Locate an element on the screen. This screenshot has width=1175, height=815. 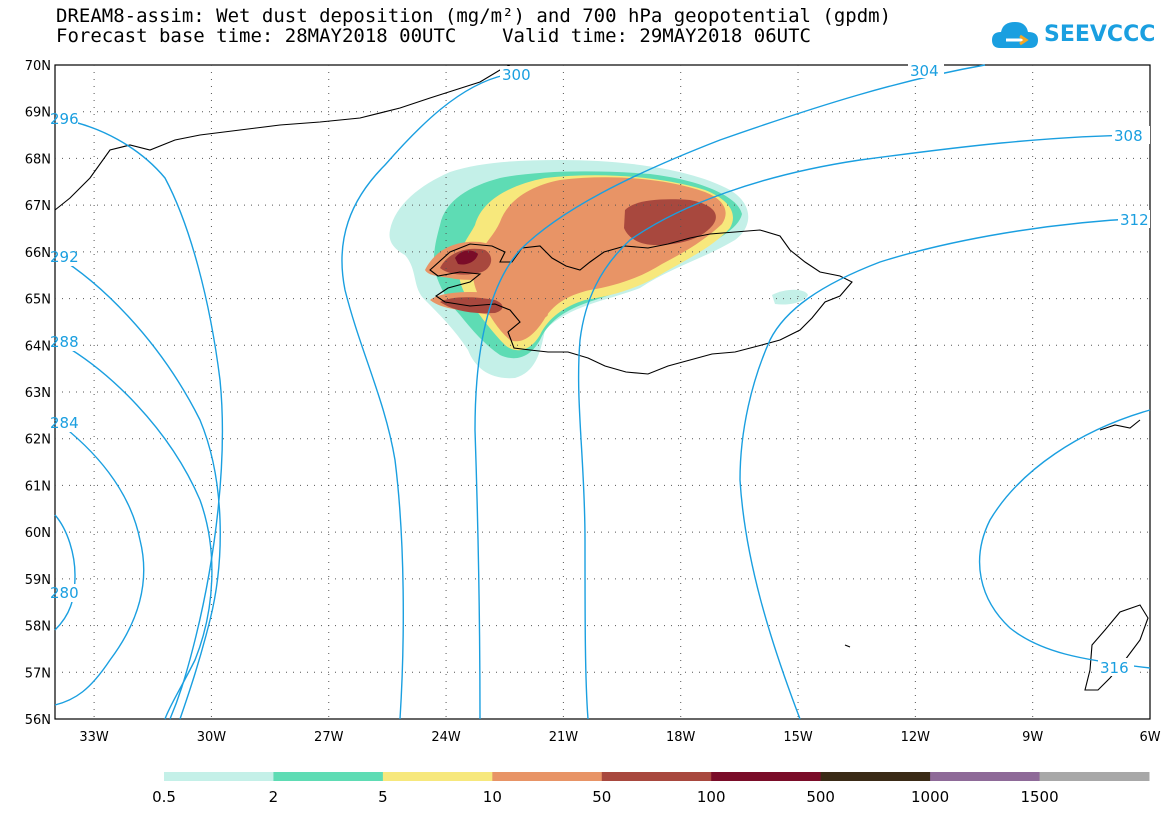
lon-label: 15W is located at coordinates (798, 737).